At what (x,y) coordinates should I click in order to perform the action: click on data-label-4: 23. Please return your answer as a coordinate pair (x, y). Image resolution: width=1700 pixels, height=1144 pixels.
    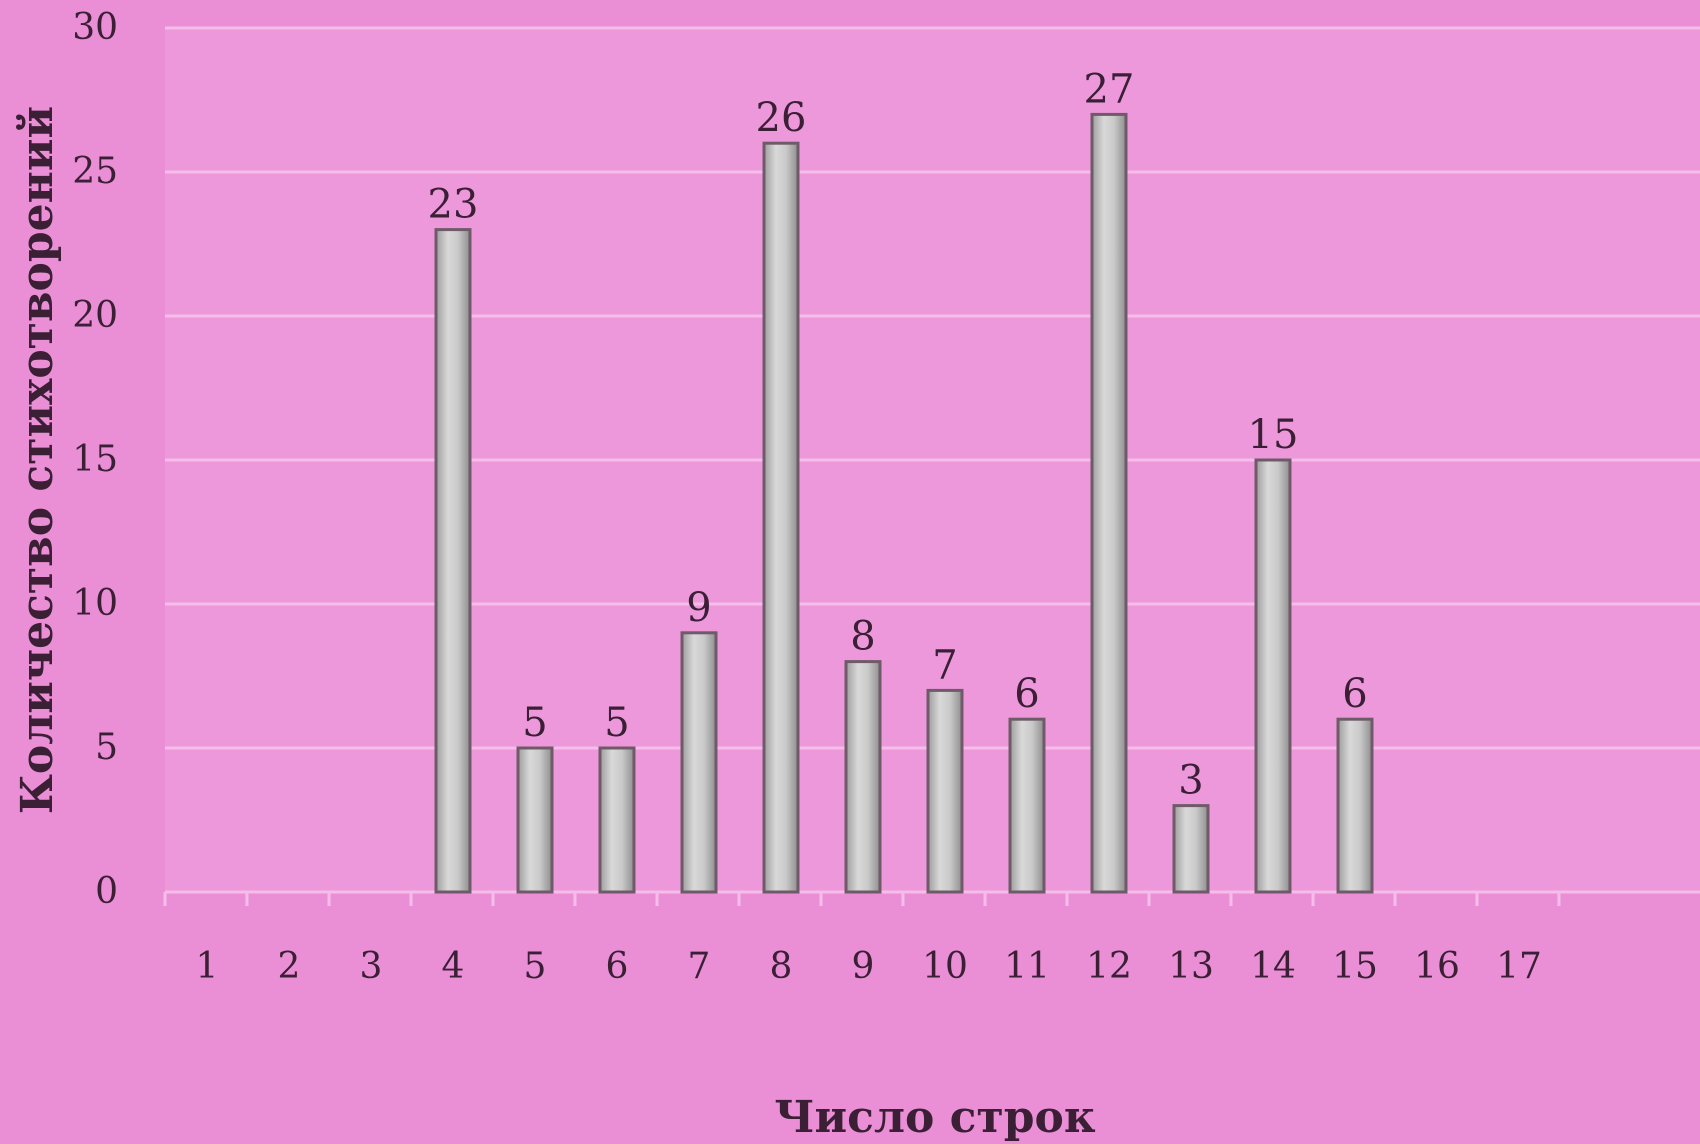
    Looking at the image, I should click on (453, 205).